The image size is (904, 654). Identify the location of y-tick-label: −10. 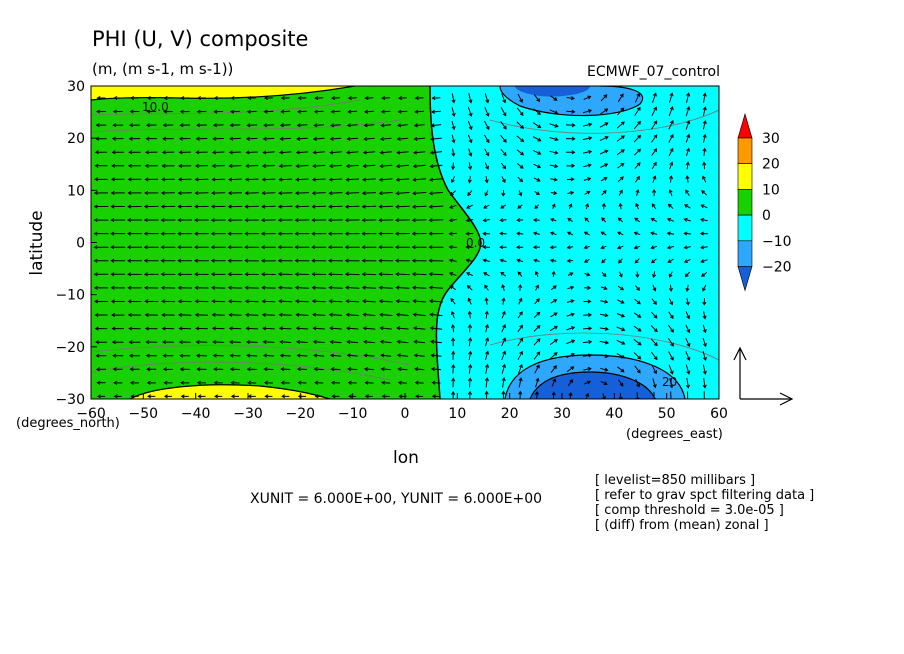
(70, 296).